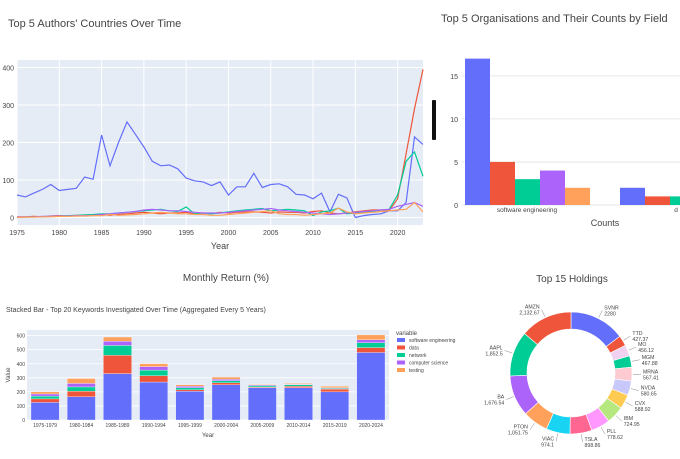 The width and height of the screenshot is (680, 459). I want to click on keywords-legend-label: testing, so click(416, 371).